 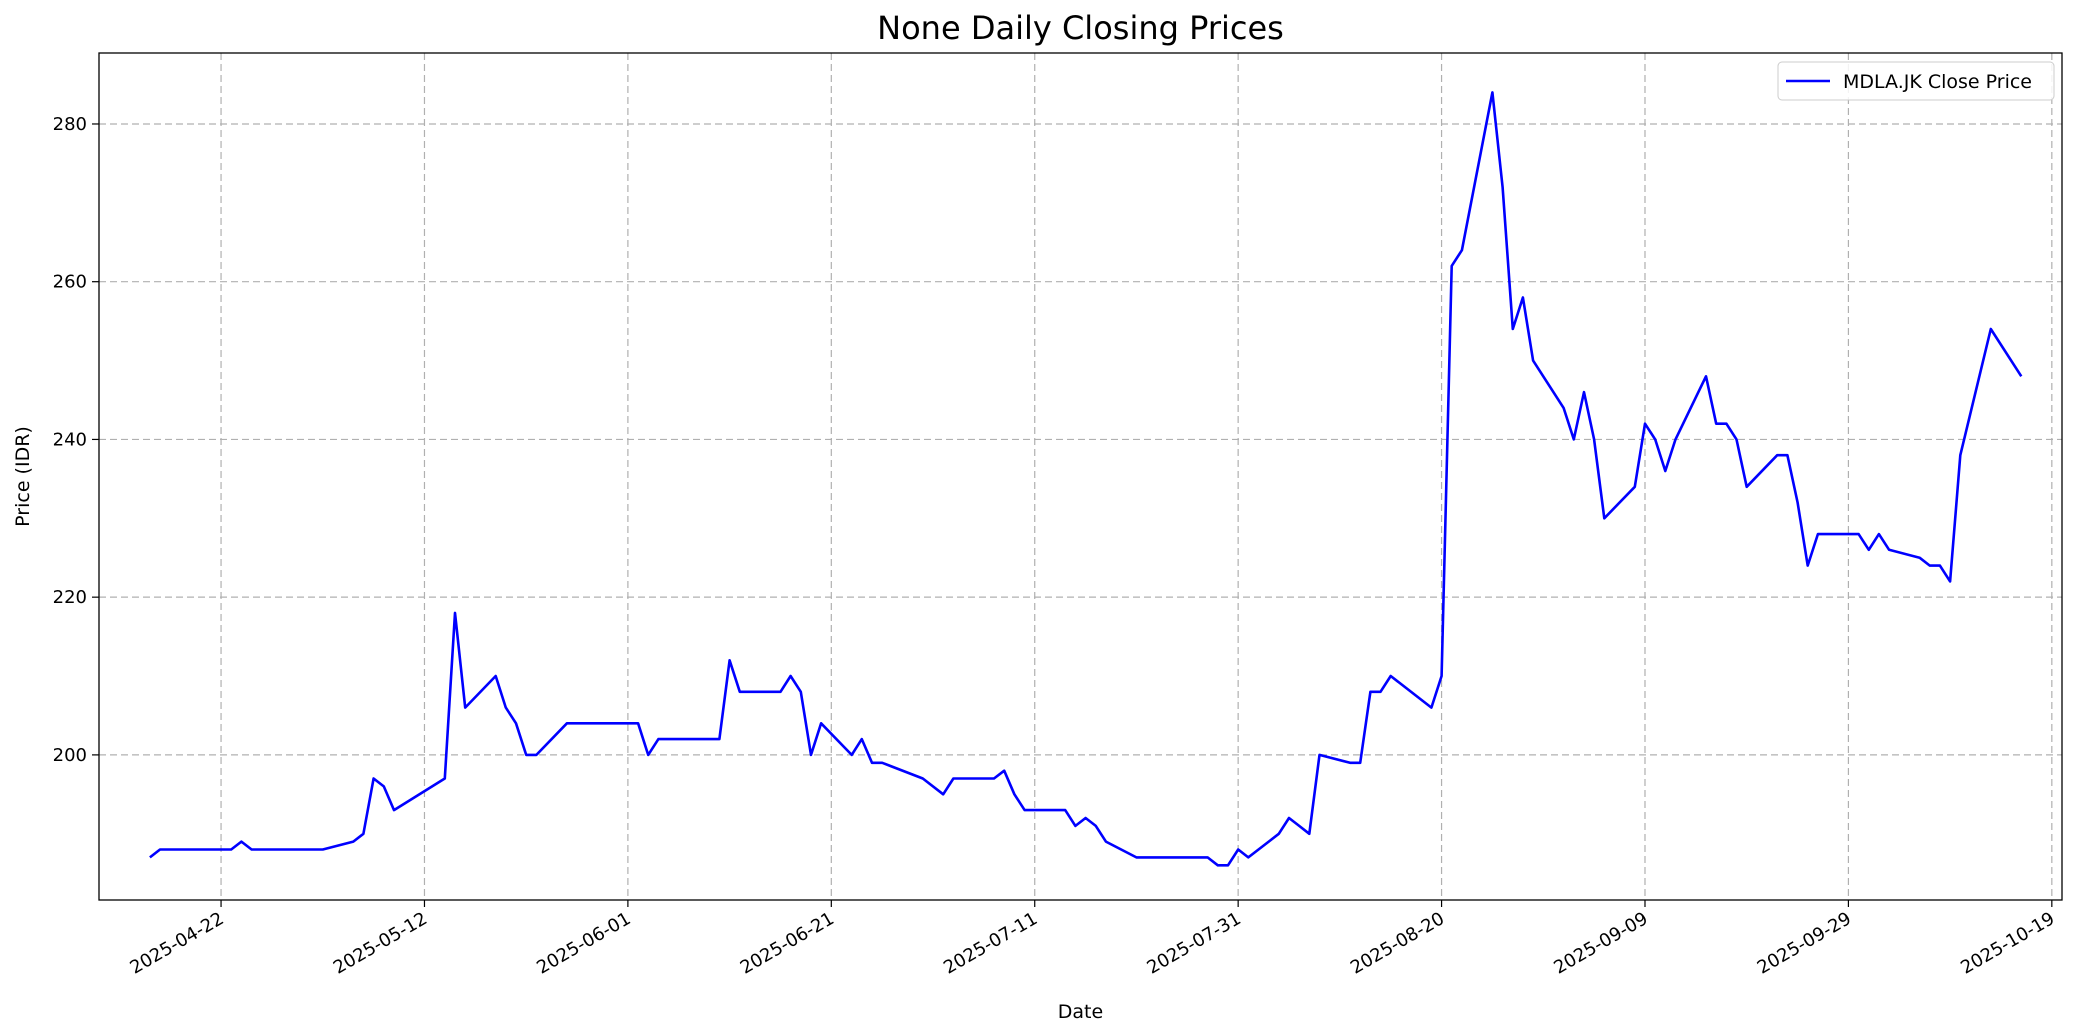 I want to click on y-tick-label: 280, so click(x=70, y=124).